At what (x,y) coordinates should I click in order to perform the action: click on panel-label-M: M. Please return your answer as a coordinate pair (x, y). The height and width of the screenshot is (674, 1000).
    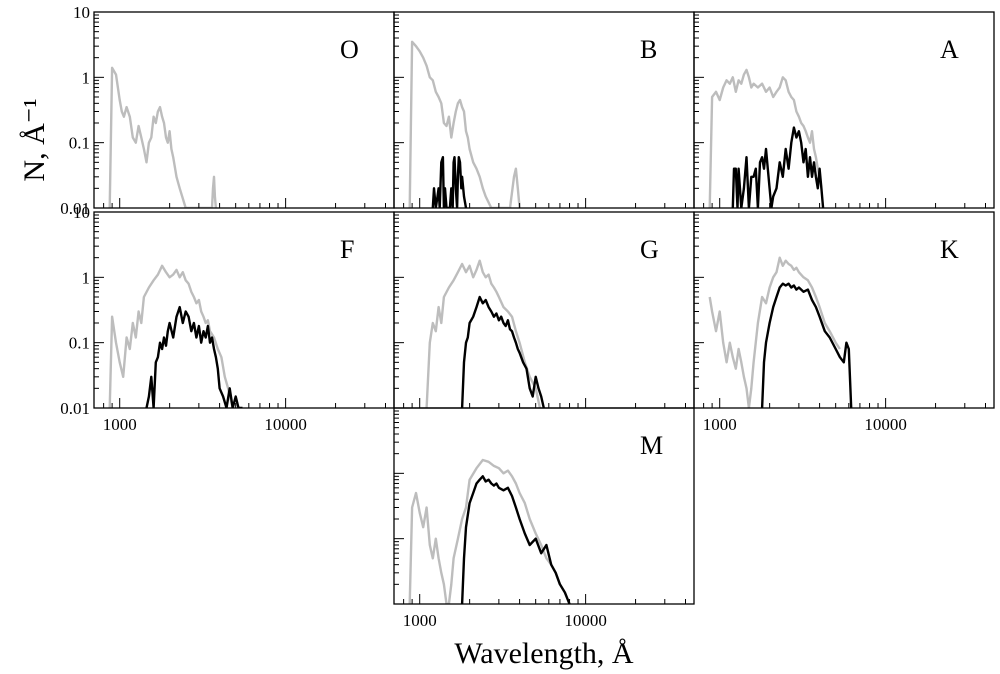
    Looking at the image, I should click on (651, 445).